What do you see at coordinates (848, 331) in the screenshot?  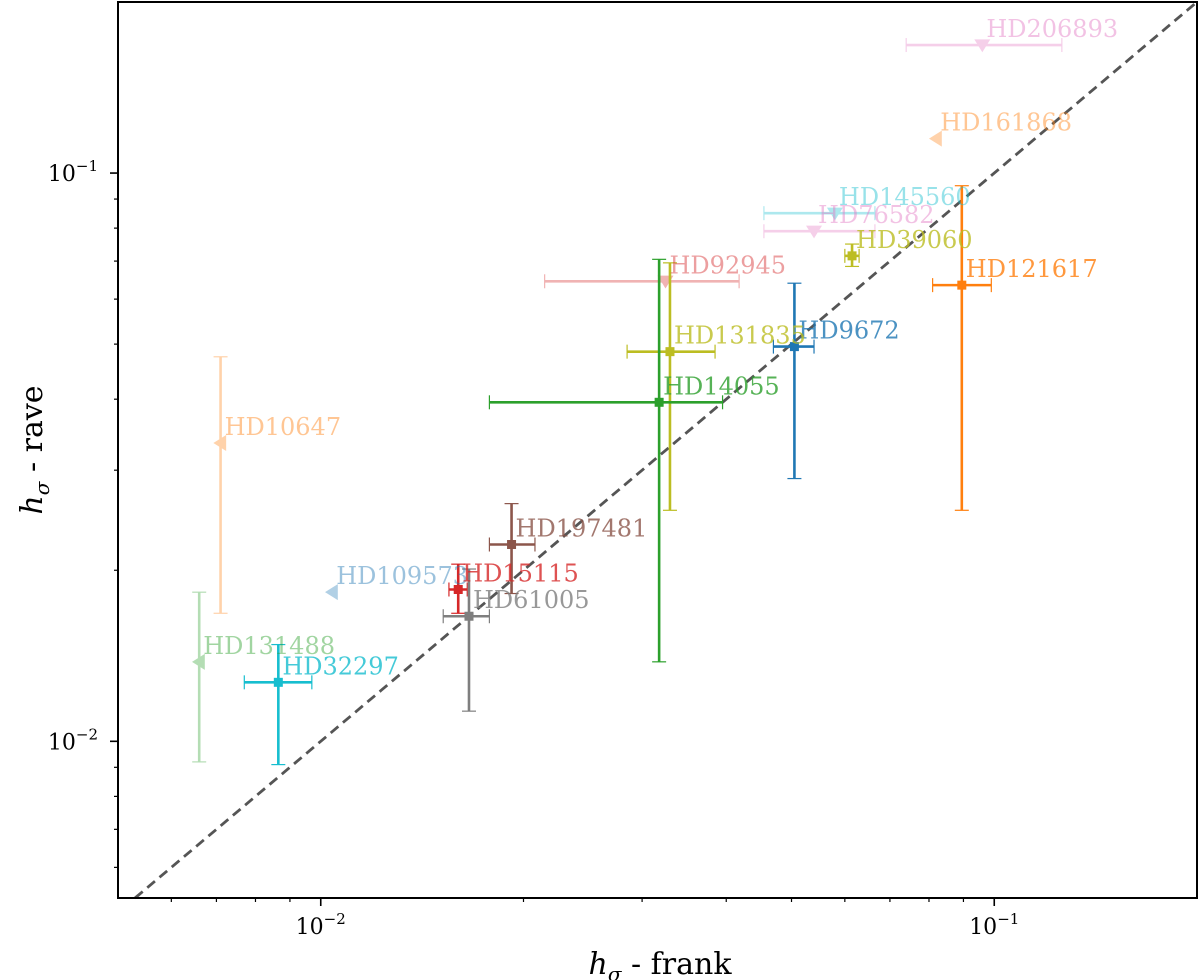 I see `point-label-HD9672: HD9672` at bounding box center [848, 331].